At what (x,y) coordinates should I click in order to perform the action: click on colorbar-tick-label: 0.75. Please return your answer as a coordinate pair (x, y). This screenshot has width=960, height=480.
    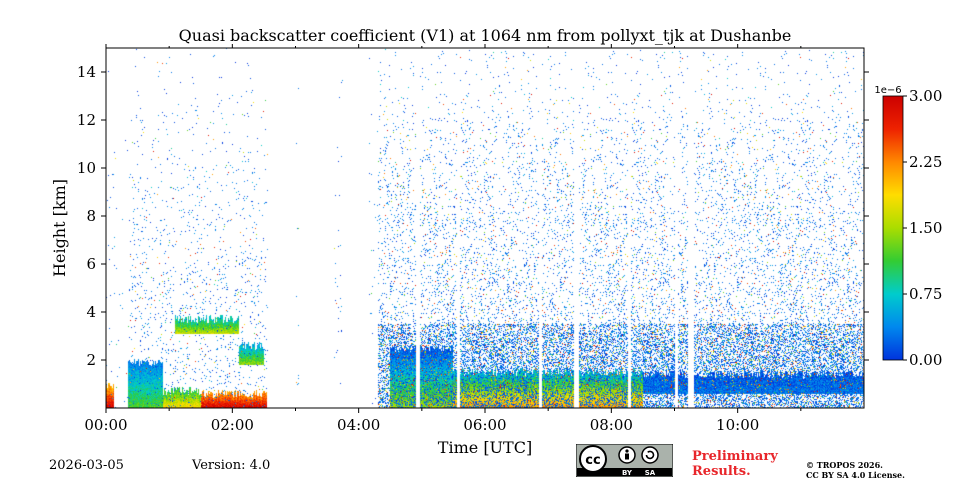
    Looking at the image, I should click on (925, 294).